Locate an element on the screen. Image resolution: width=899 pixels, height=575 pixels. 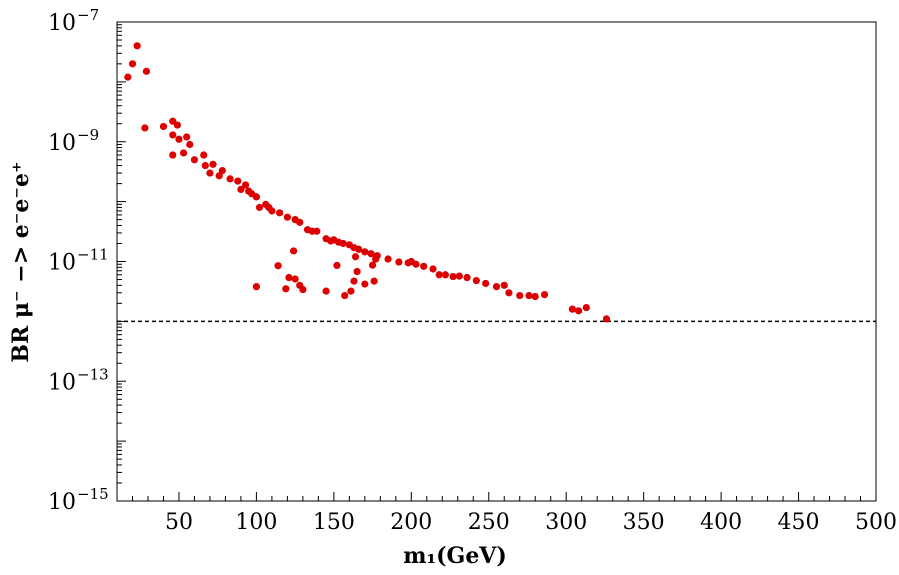
x-tick-label: 450 is located at coordinates (799, 522).